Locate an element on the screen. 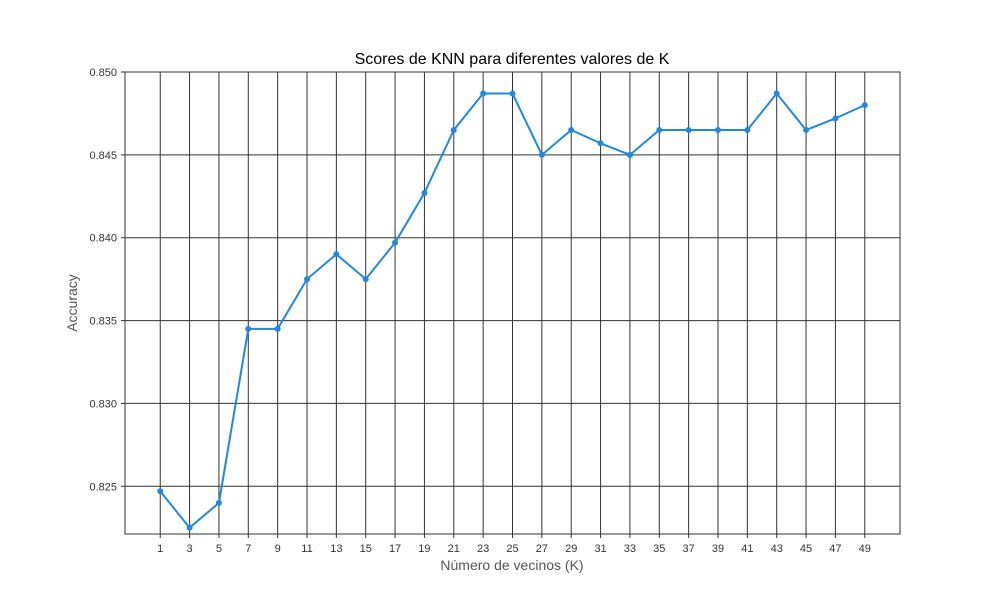 This screenshot has width=1000, height=600. y-tick-label: 0.835 is located at coordinates (103, 322).